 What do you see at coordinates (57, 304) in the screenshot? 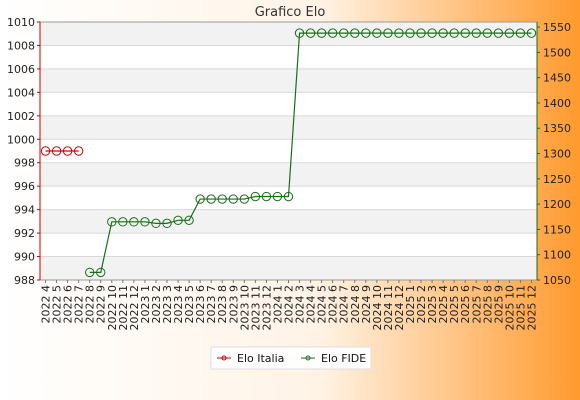
I see `x-tick-label: 2022 5` at bounding box center [57, 304].